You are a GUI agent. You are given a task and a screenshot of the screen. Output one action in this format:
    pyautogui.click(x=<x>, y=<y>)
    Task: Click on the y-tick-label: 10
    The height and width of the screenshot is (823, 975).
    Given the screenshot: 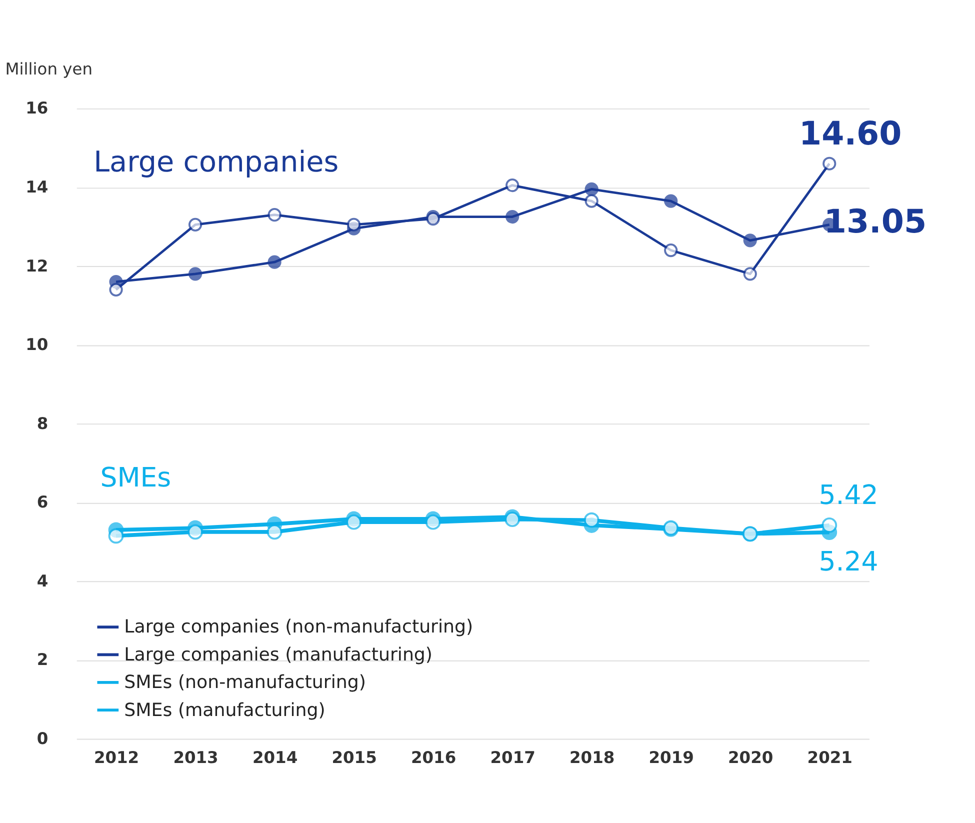 What is the action you would take?
    pyautogui.click(x=37, y=344)
    